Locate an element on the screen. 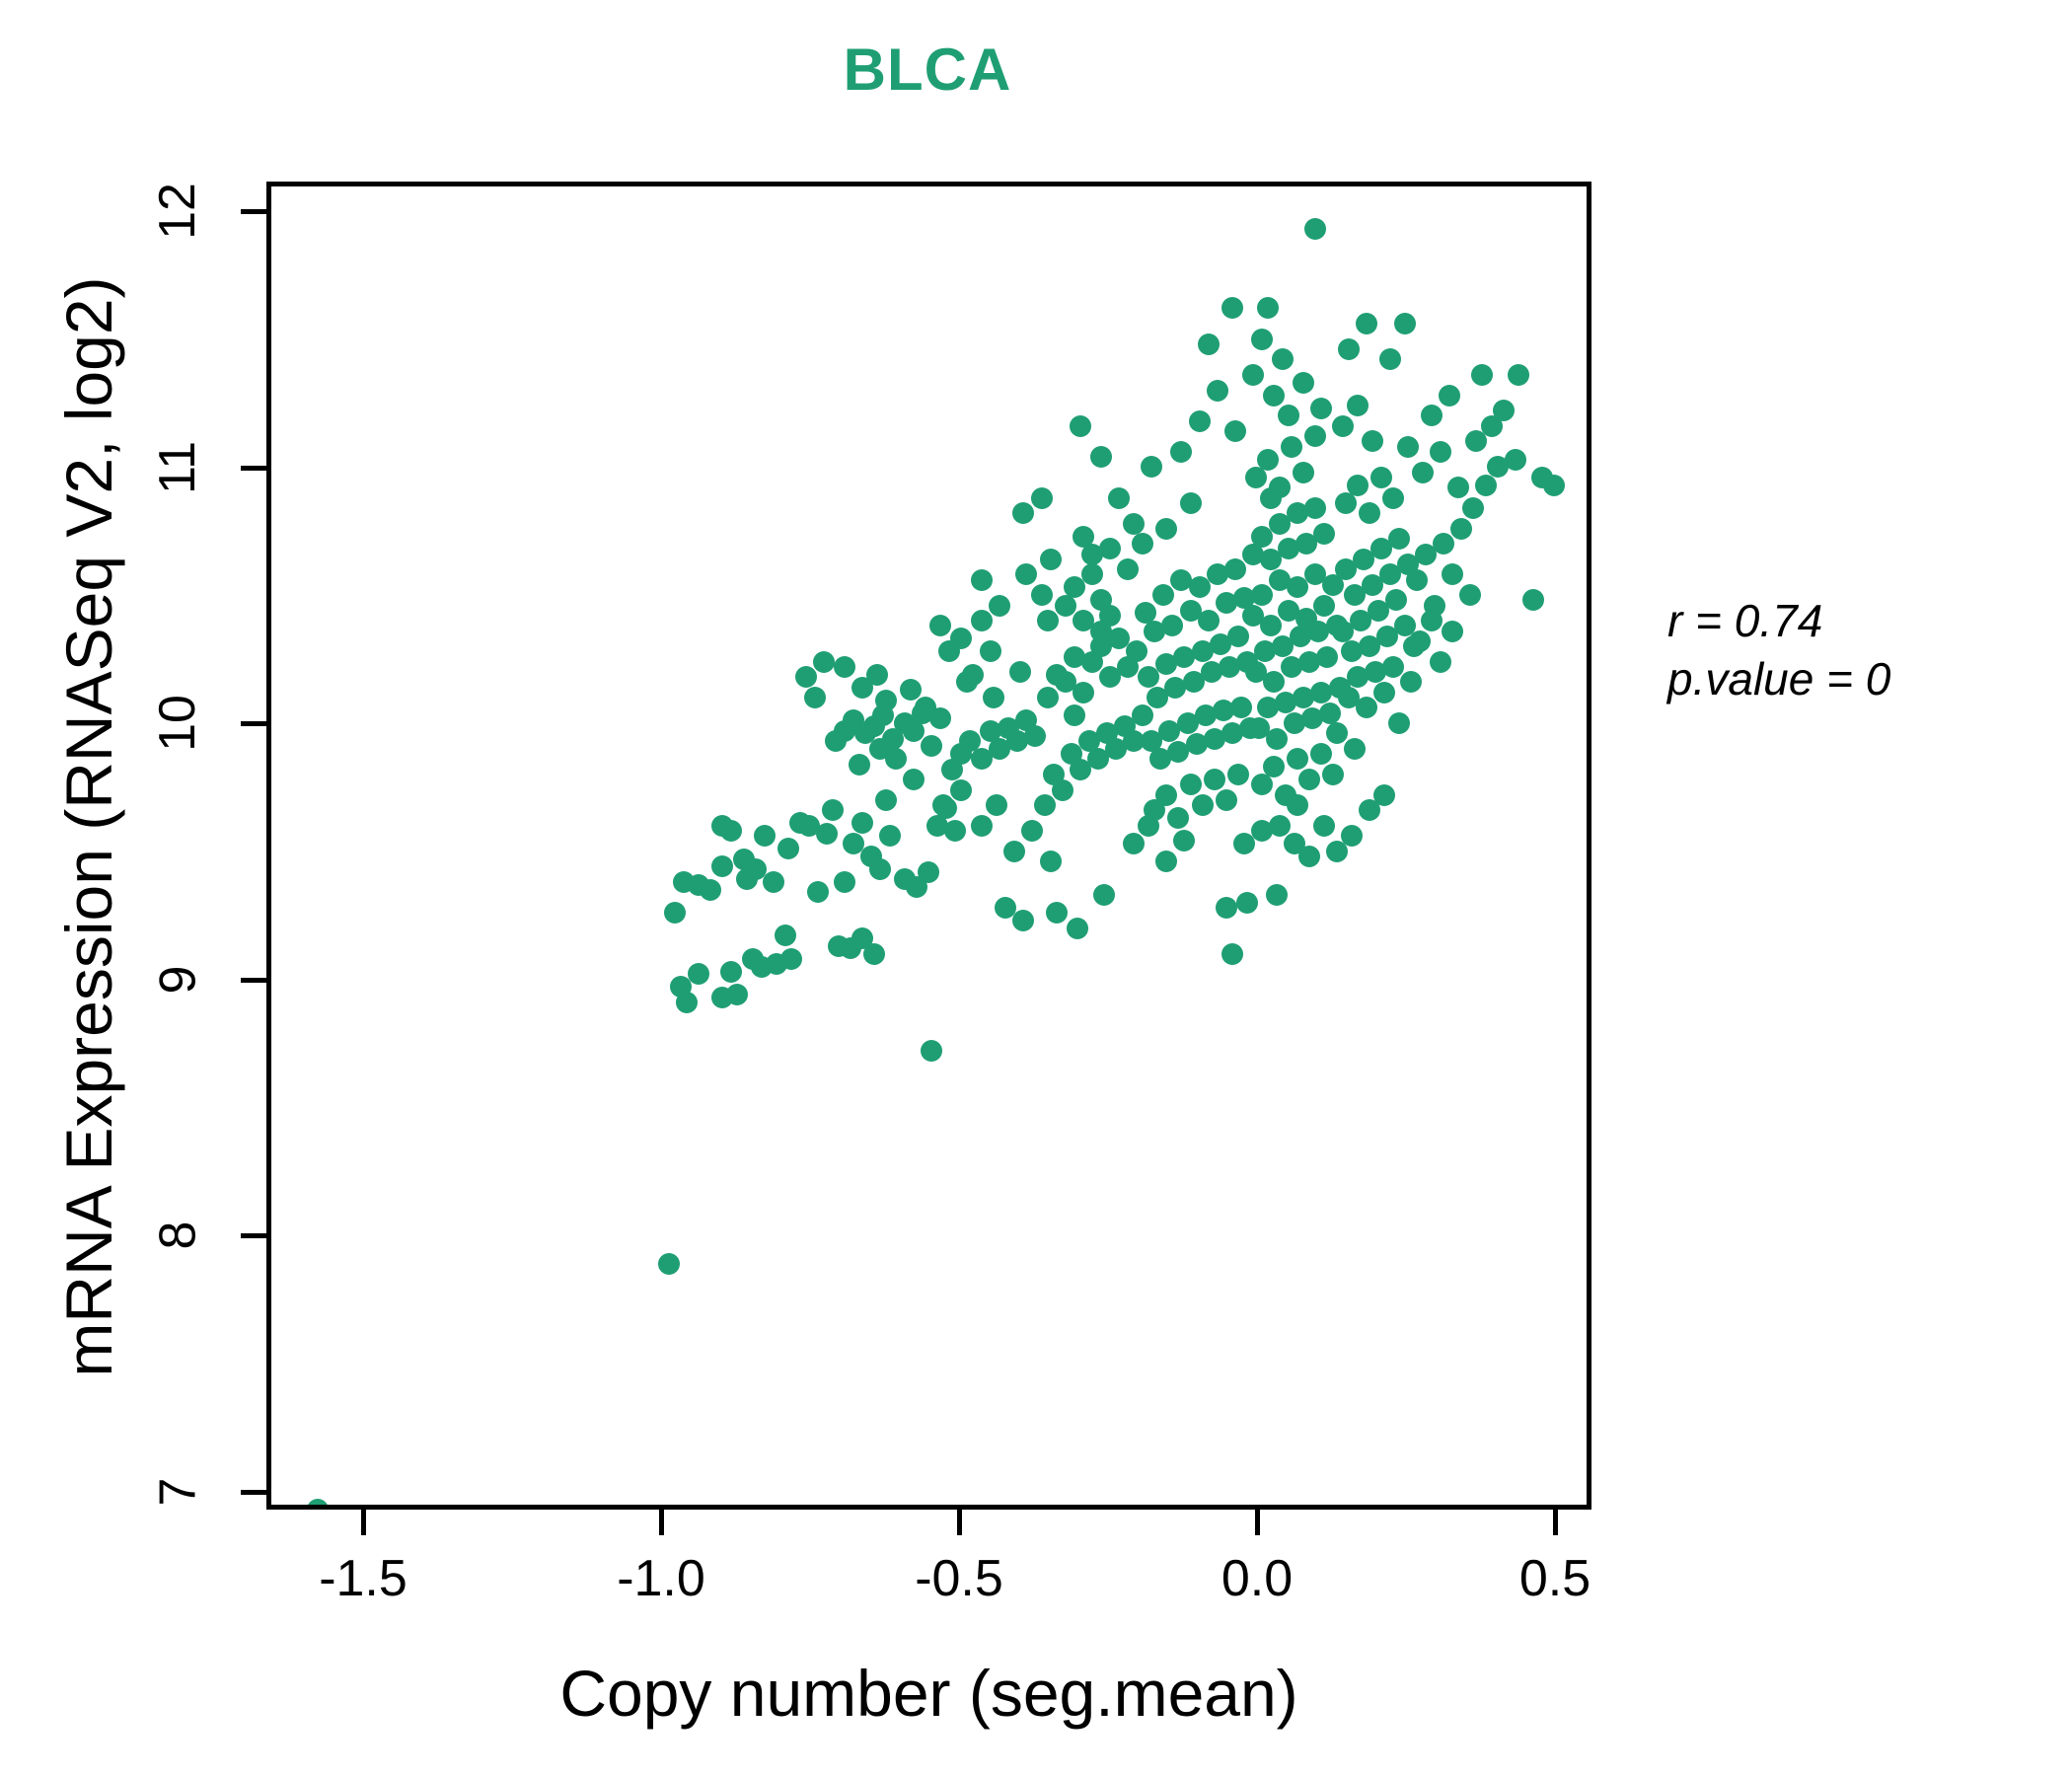 This screenshot has height=1776, width=2072. x-tick-label: -0.5 is located at coordinates (959, 1579).